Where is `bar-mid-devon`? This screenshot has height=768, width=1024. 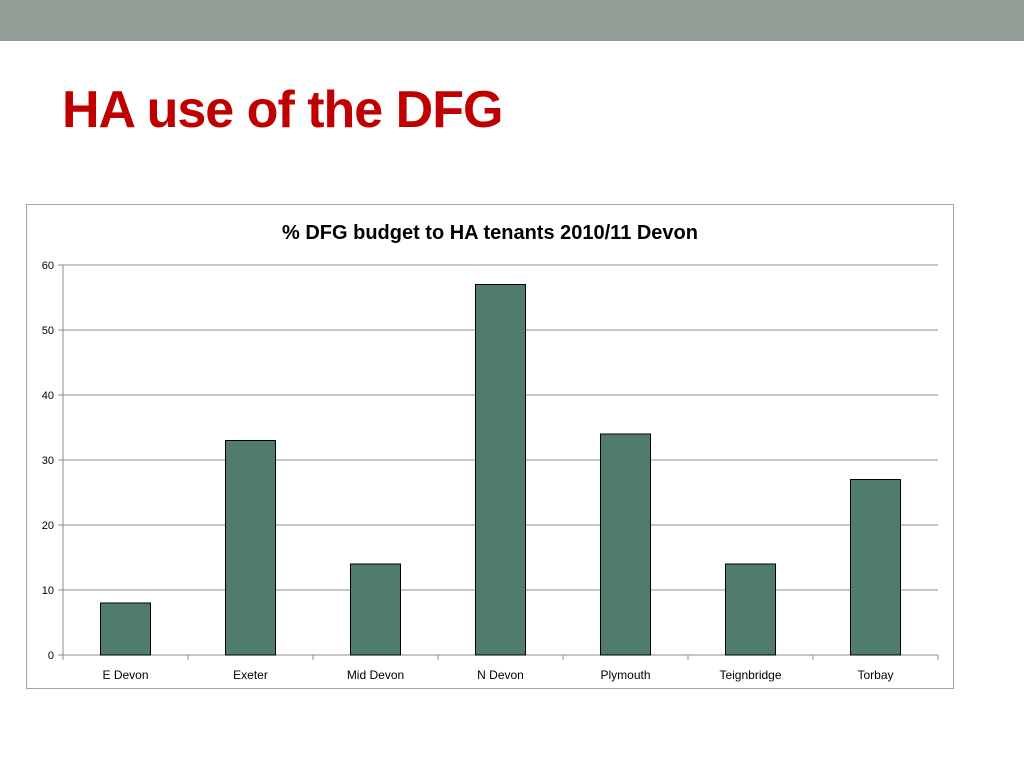 bar-mid-devon is located at coordinates (375, 609).